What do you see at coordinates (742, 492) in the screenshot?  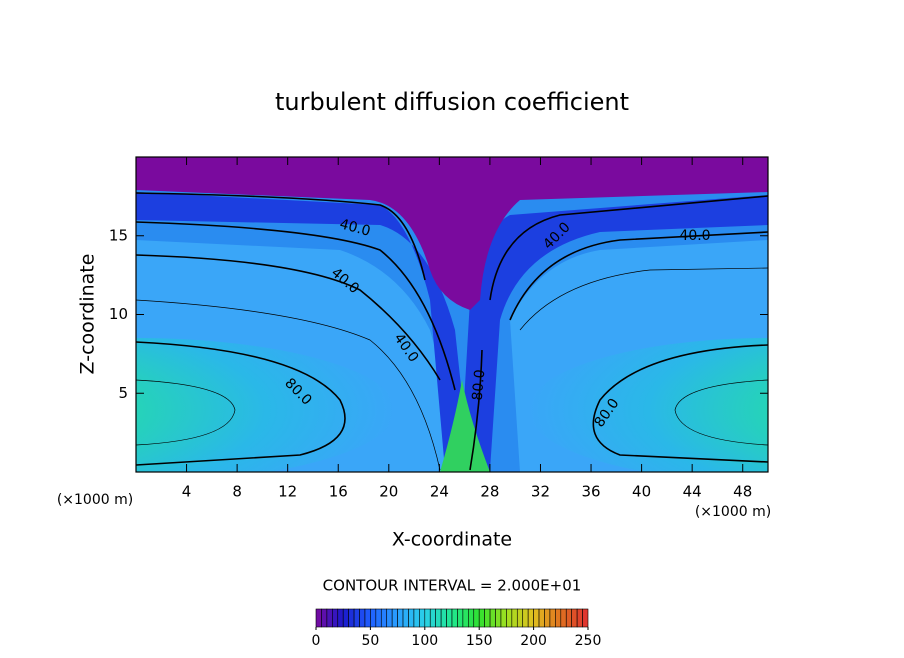 I see `x-tick-label: 48` at bounding box center [742, 492].